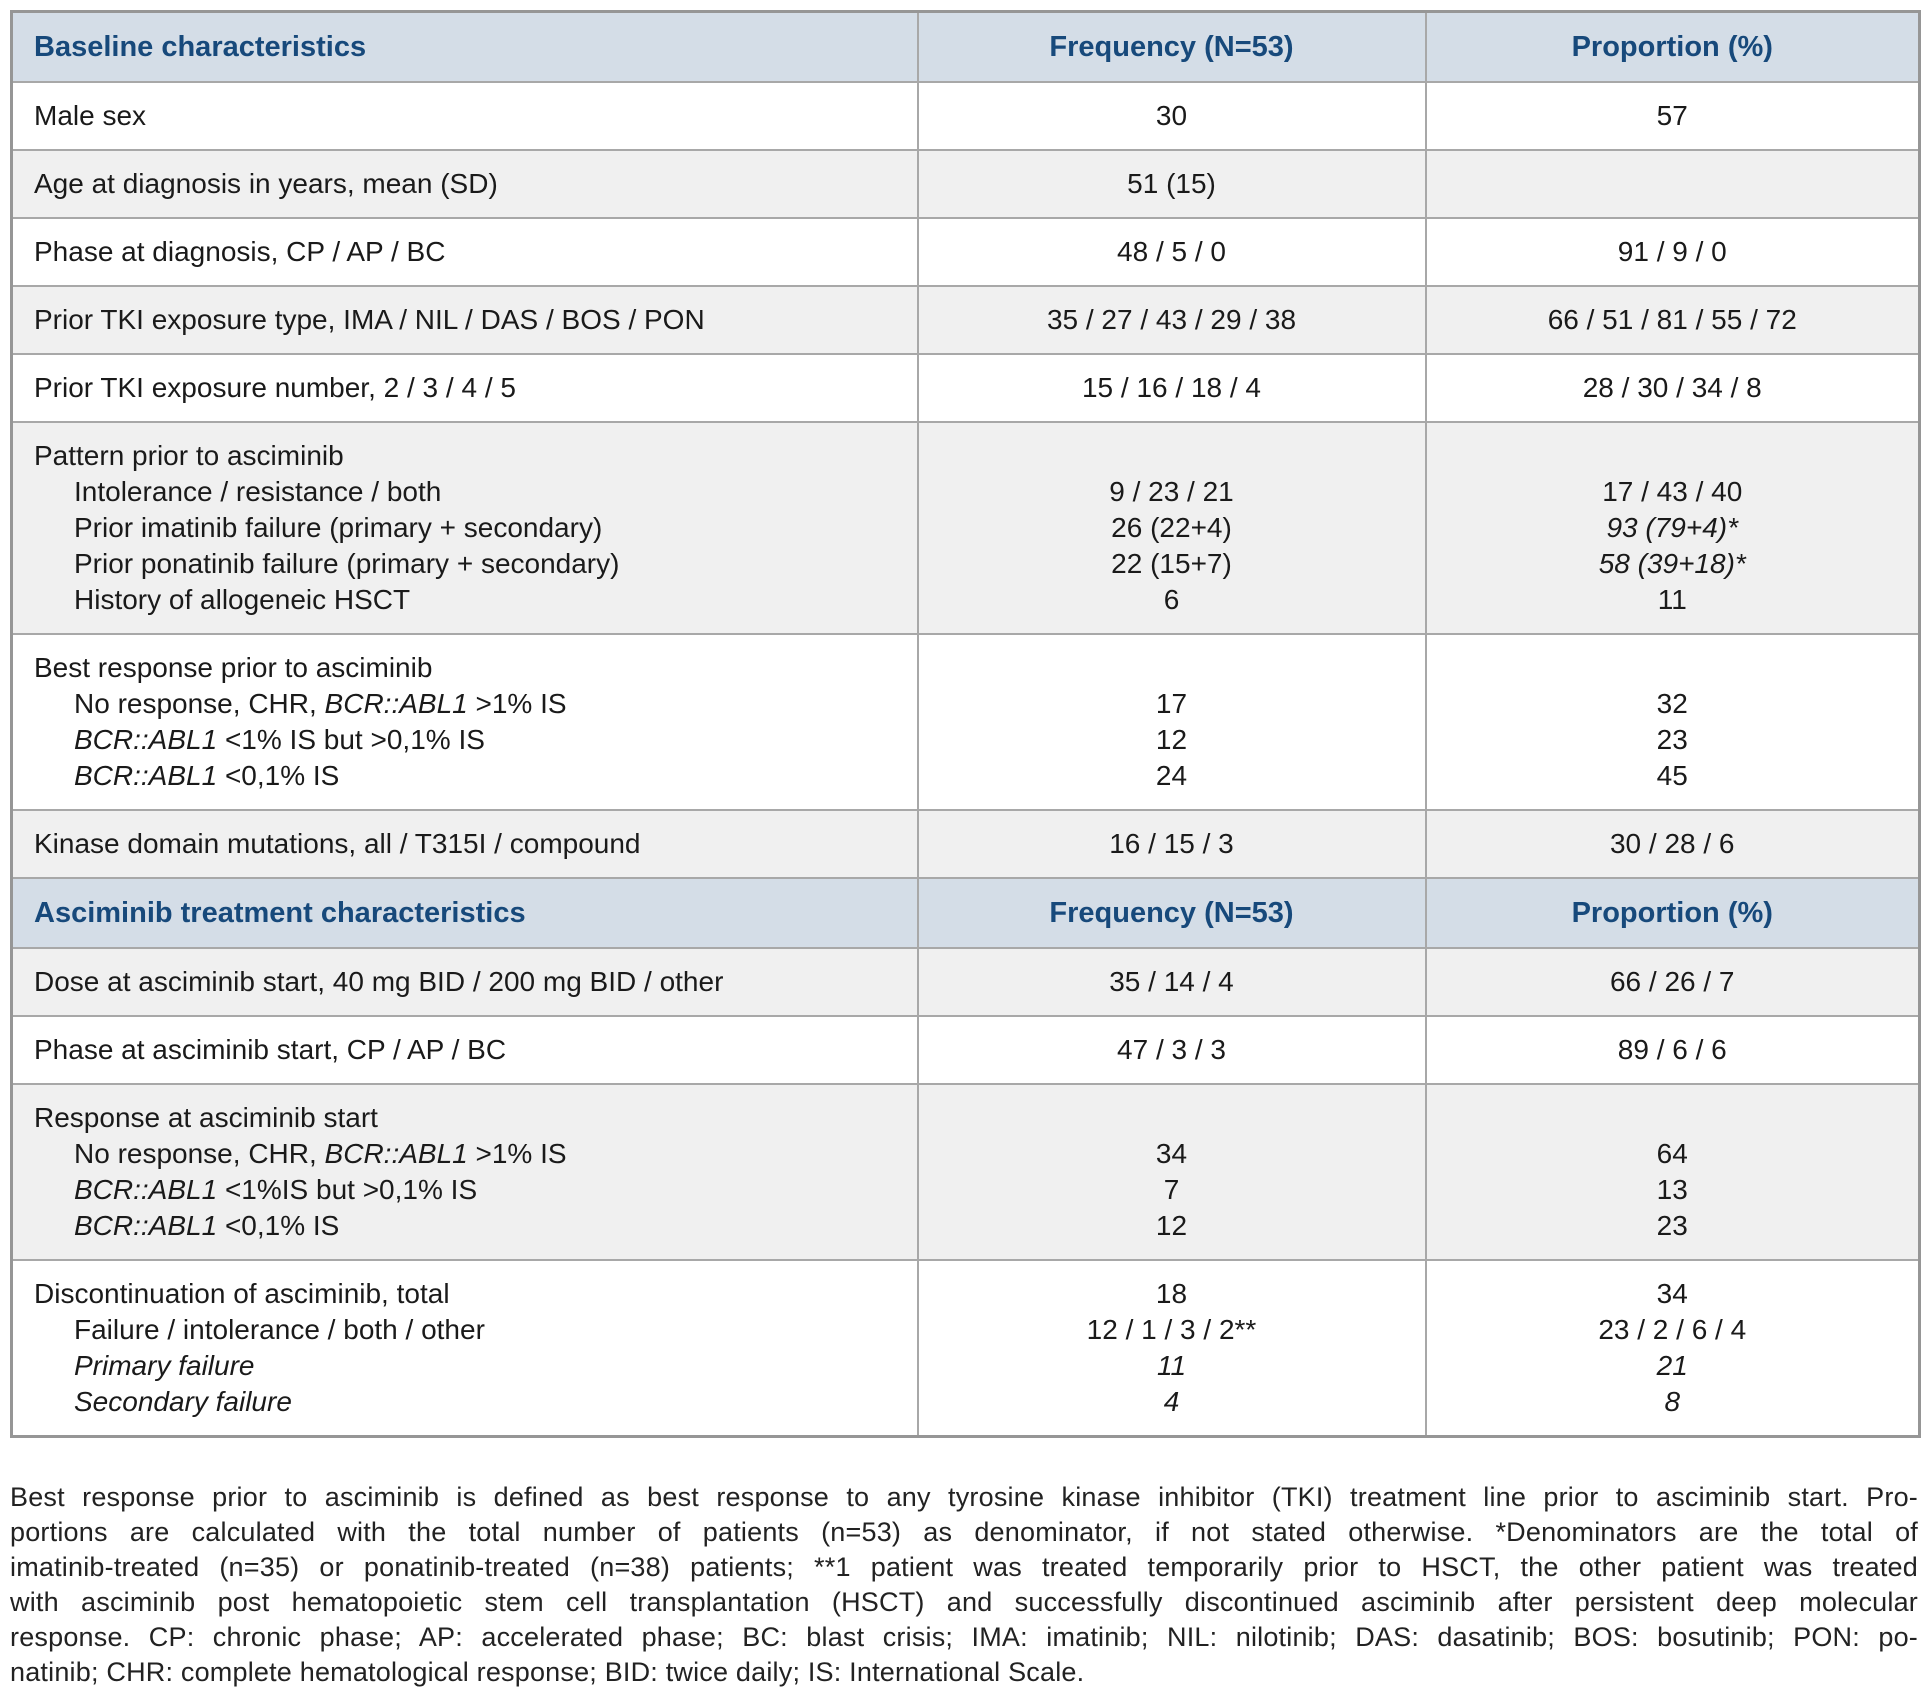 The width and height of the screenshot is (1928, 1690). I want to click on proportion-cell: 32 23 45, so click(1672, 722).